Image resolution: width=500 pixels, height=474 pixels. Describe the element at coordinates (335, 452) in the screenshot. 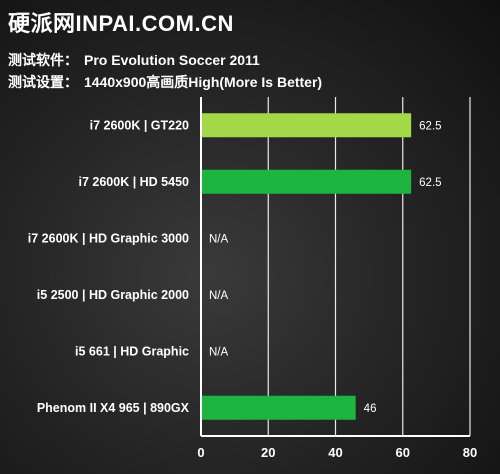

I see `x-tick-label: 40` at that location.